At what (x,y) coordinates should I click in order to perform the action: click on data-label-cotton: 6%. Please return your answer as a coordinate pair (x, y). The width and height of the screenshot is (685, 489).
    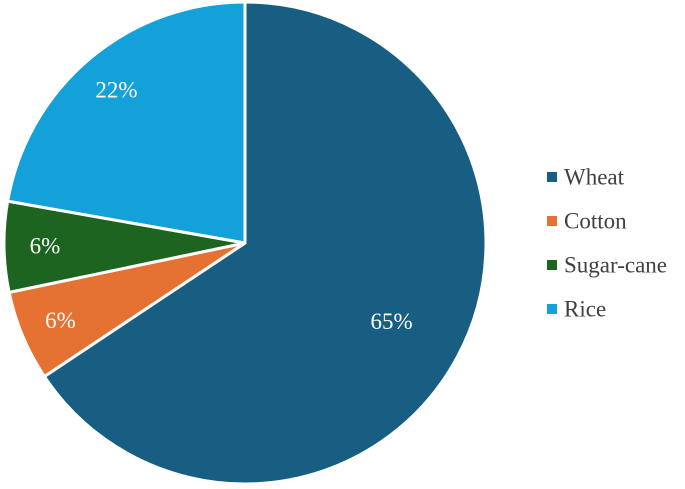
    Looking at the image, I should click on (60, 320).